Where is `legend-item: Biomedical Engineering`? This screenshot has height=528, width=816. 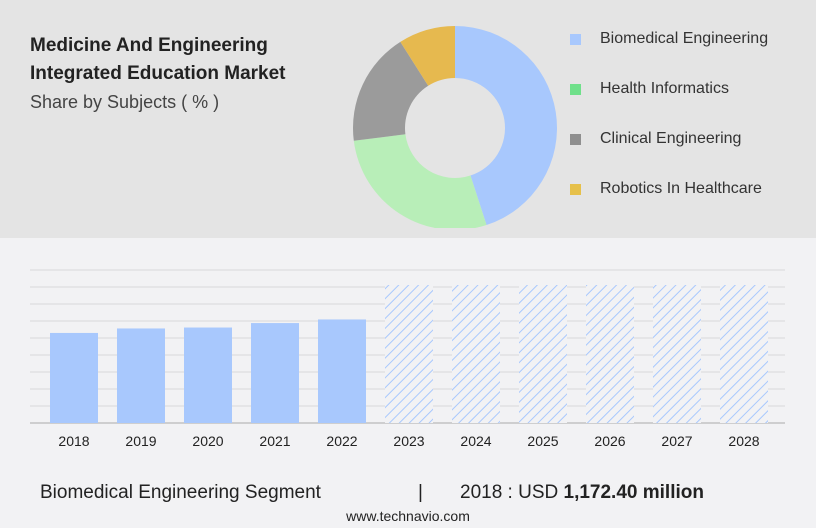 legend-item: Biomedical Engineering is located at coordinates (669, 39).